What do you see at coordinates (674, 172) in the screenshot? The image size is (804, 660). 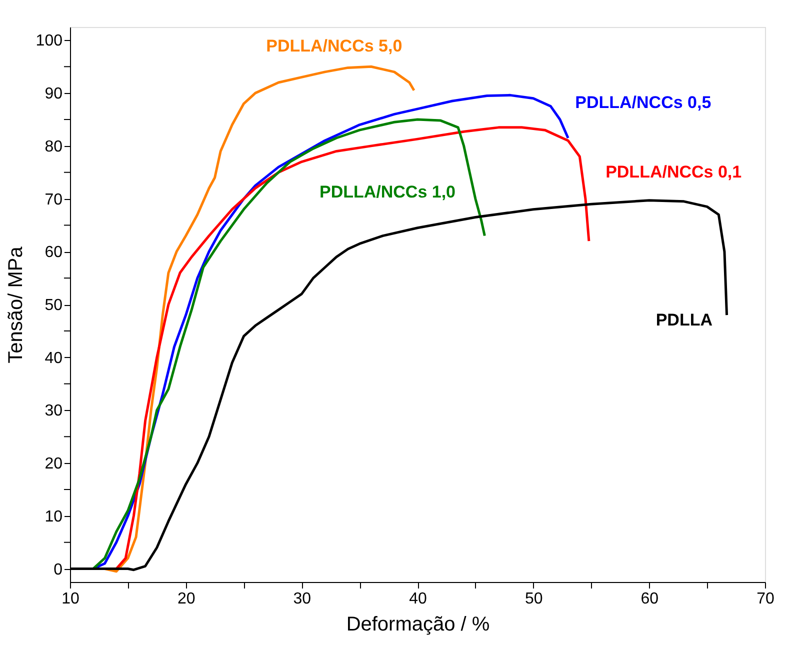 I see `series-label: PDLLA/NCCs 0,1` at bounding box center [674, 172].